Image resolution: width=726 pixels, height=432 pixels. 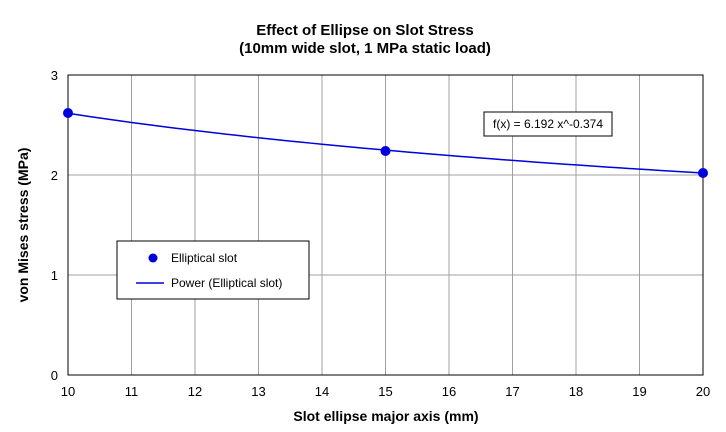 I want to click on trendline-equation-box: f(x) = 6.192 x^-0.374, so click(x=548, y=124).